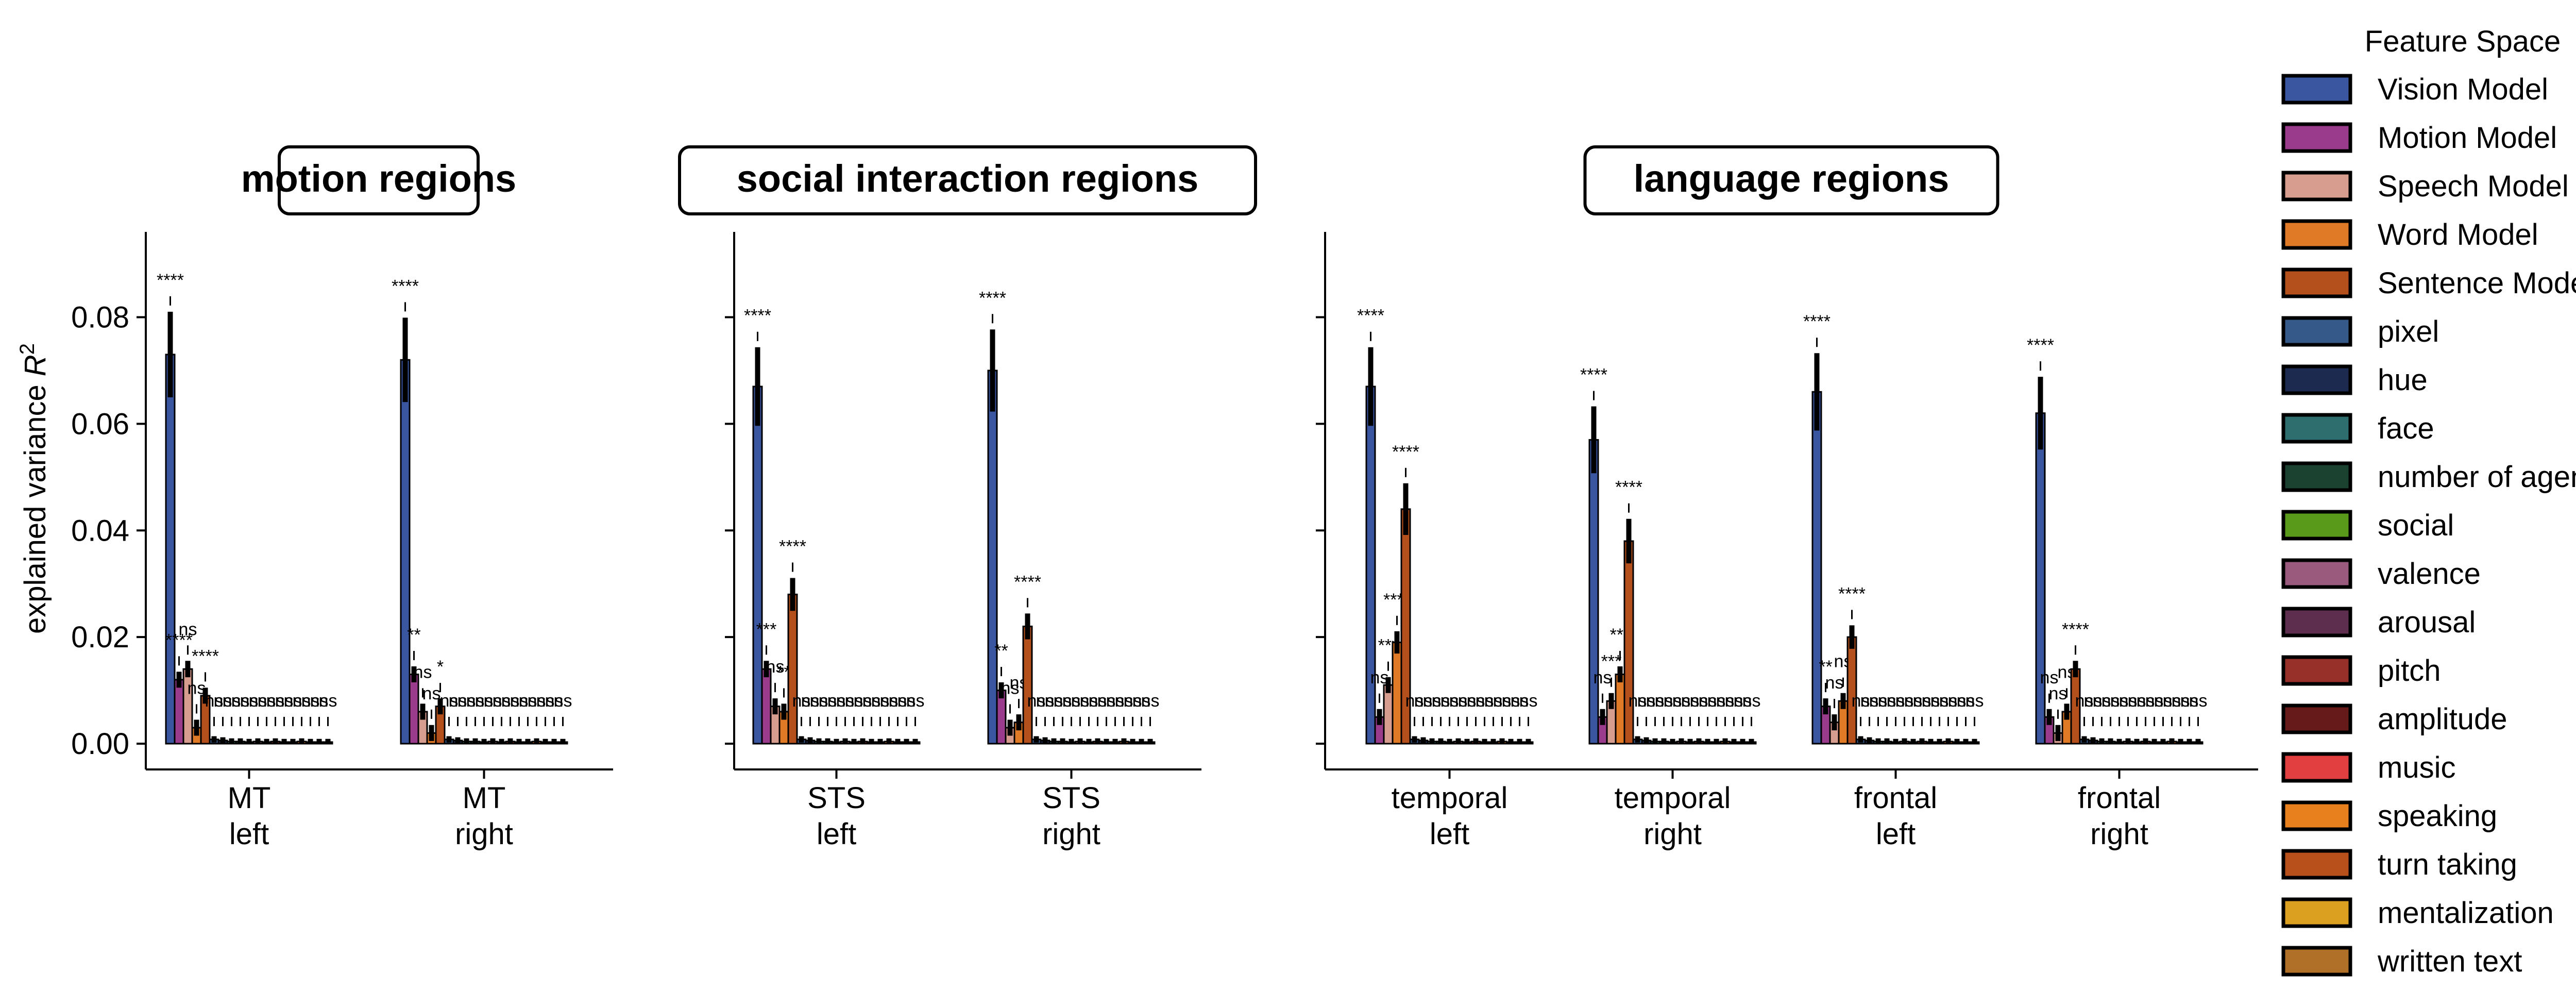  What do you see at coordinates (2409, 671) in the screenshot?
I see `legend-label: pitch` at bounding box center [2409, 671].